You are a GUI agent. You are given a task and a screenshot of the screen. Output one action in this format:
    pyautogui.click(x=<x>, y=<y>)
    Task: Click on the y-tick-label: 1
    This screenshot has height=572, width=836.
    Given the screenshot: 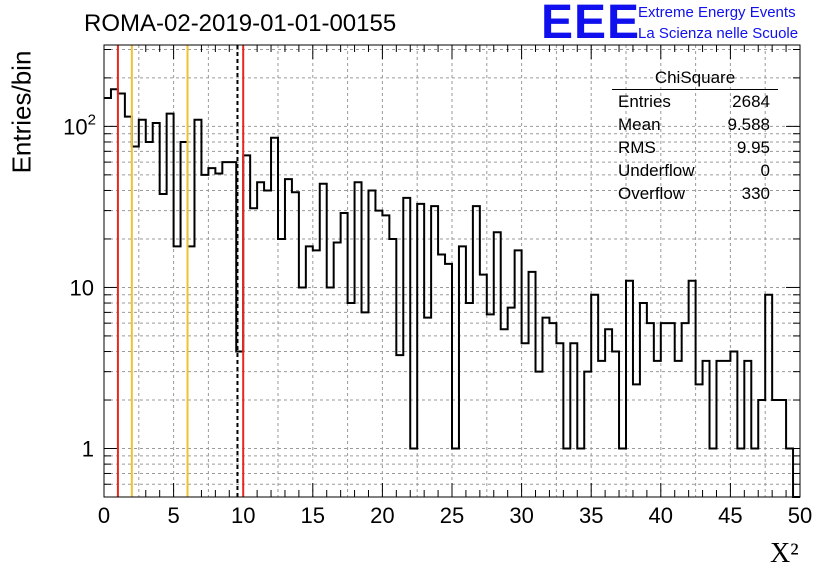 What is the action you would take?
    pyautogui.click(x=88, y=449)
    